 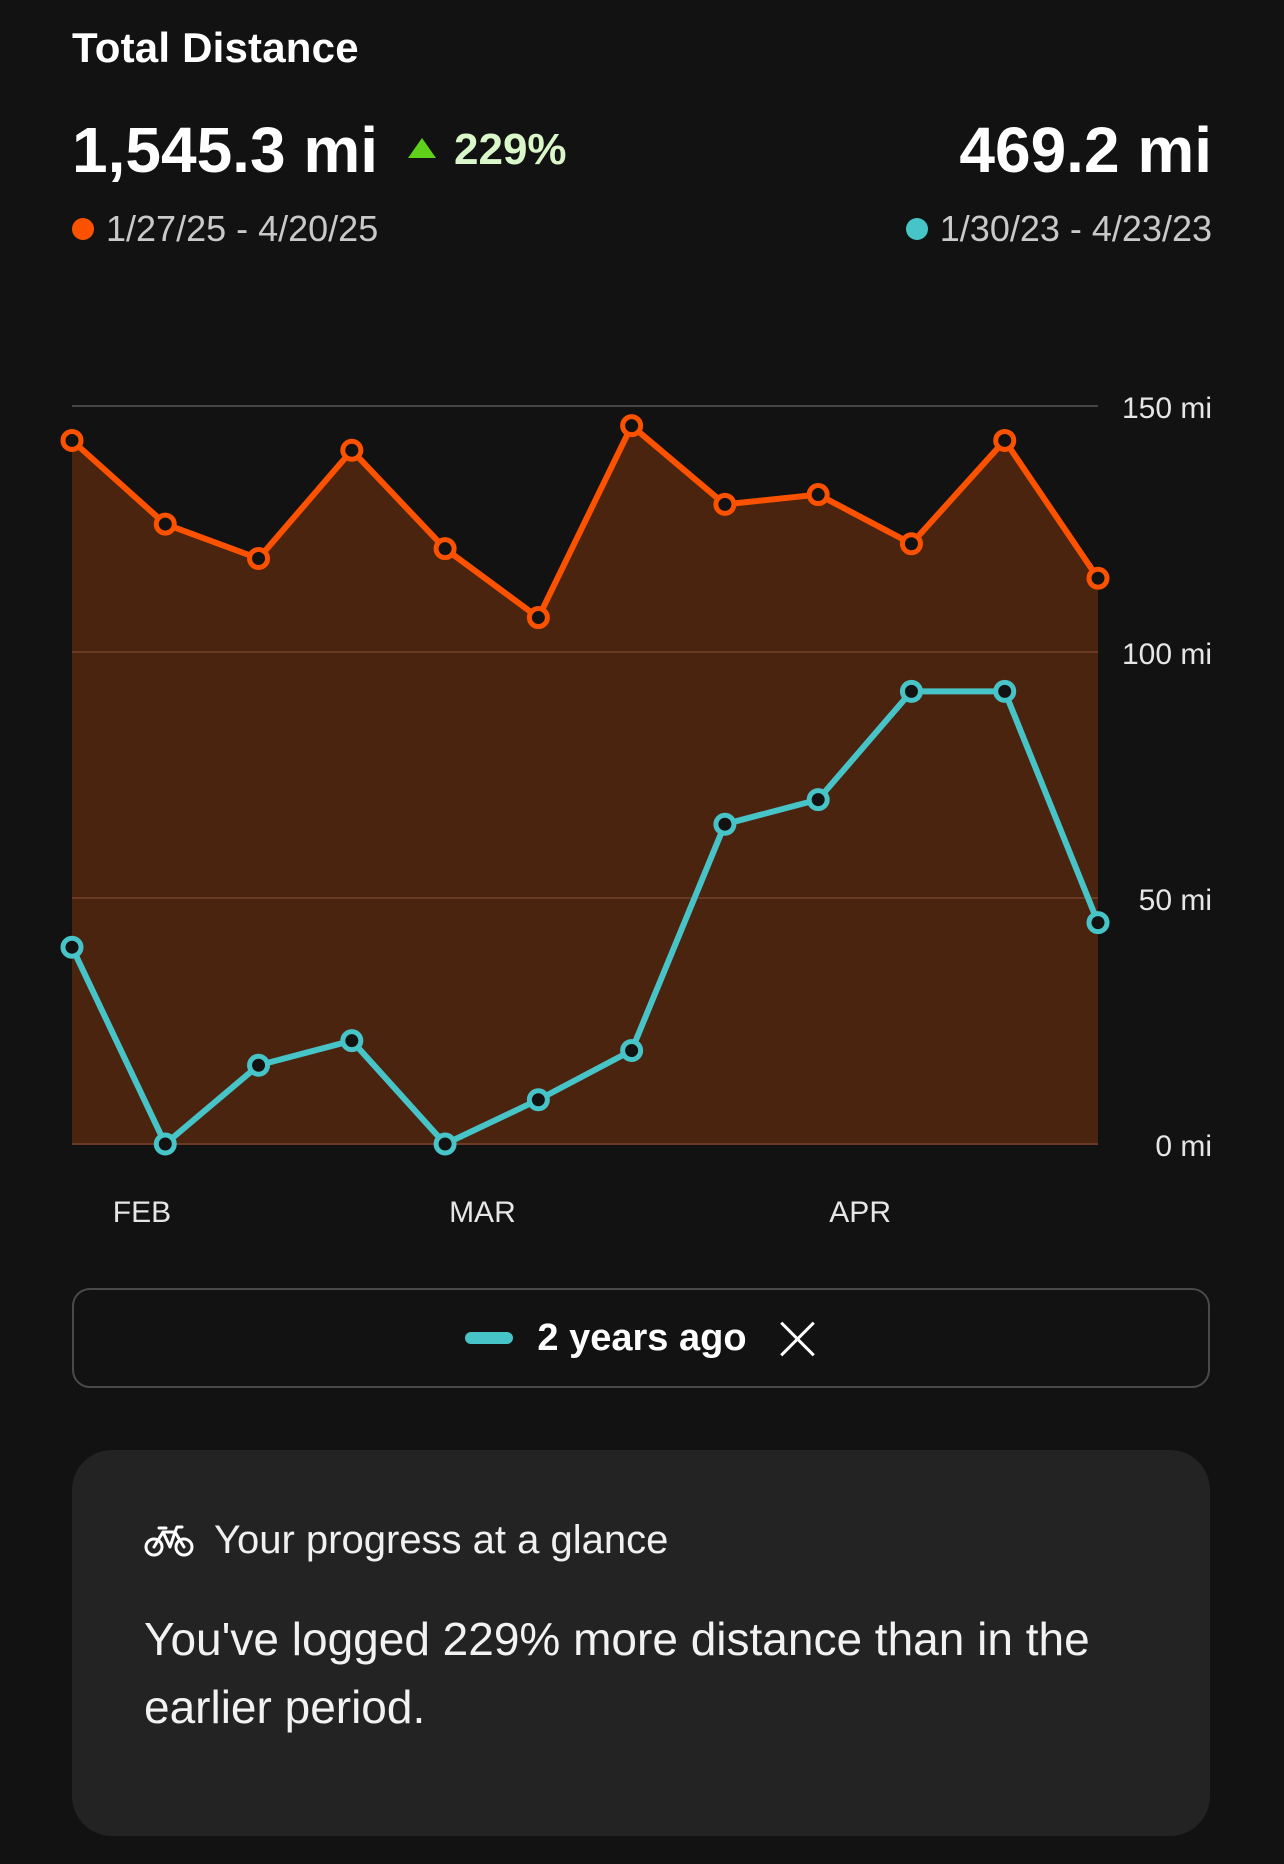 I want to click on x-tick-label: MAR, so click(x=482, y=1212).